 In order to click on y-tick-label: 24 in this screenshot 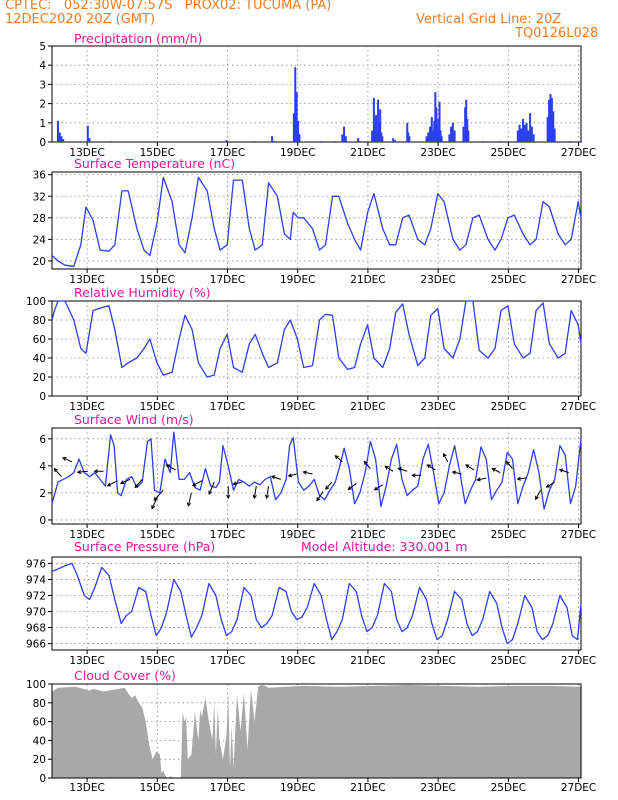, I will do `click(40, 240)`.